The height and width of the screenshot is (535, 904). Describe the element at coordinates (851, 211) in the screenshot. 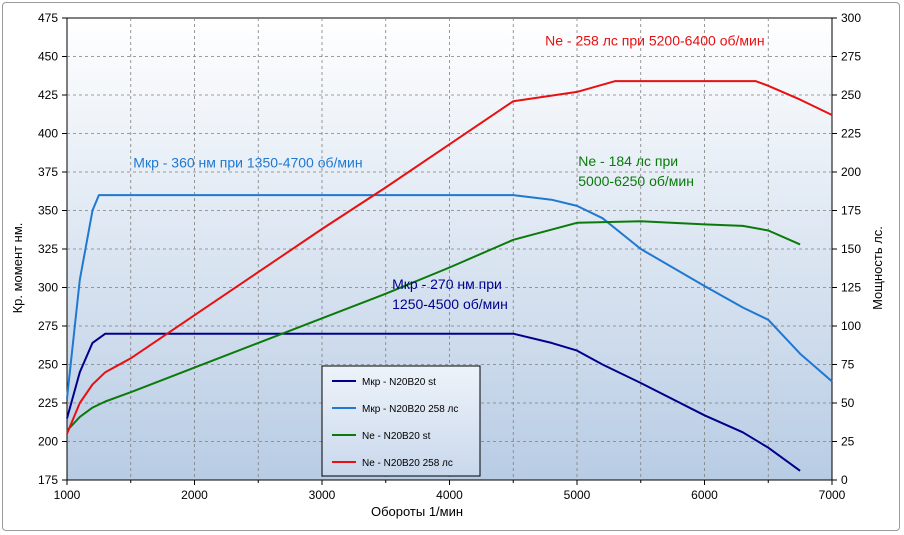

I see `right-tick-label: 175` at that location.